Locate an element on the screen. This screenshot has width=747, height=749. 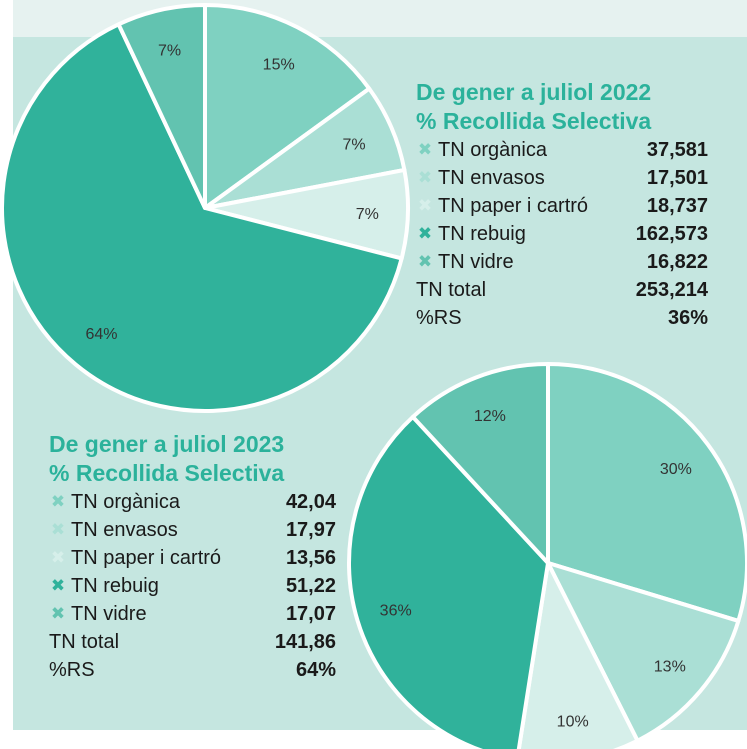
slice-label-2023-tn-org-nica: 30% is located at coordinates (676, 469).